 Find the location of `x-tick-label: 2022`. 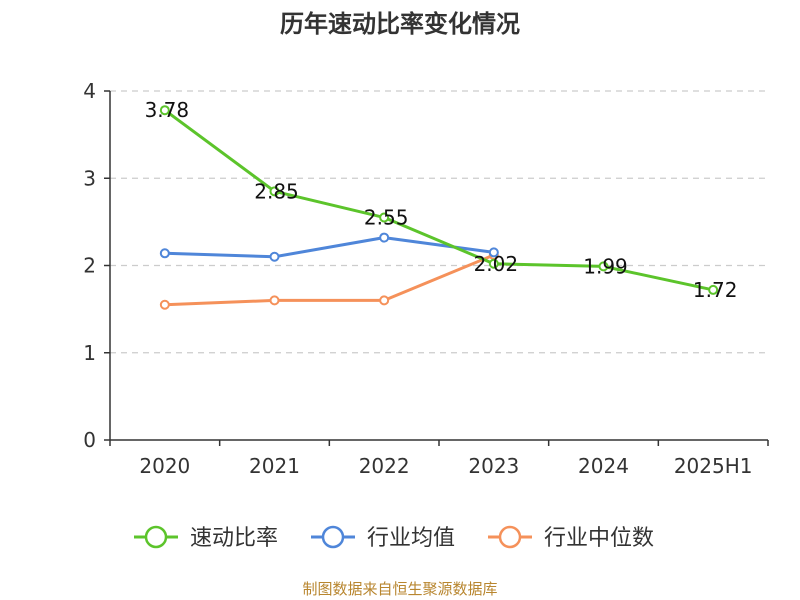

x-tick-label: 2022 is located at coordinates (384, 466).